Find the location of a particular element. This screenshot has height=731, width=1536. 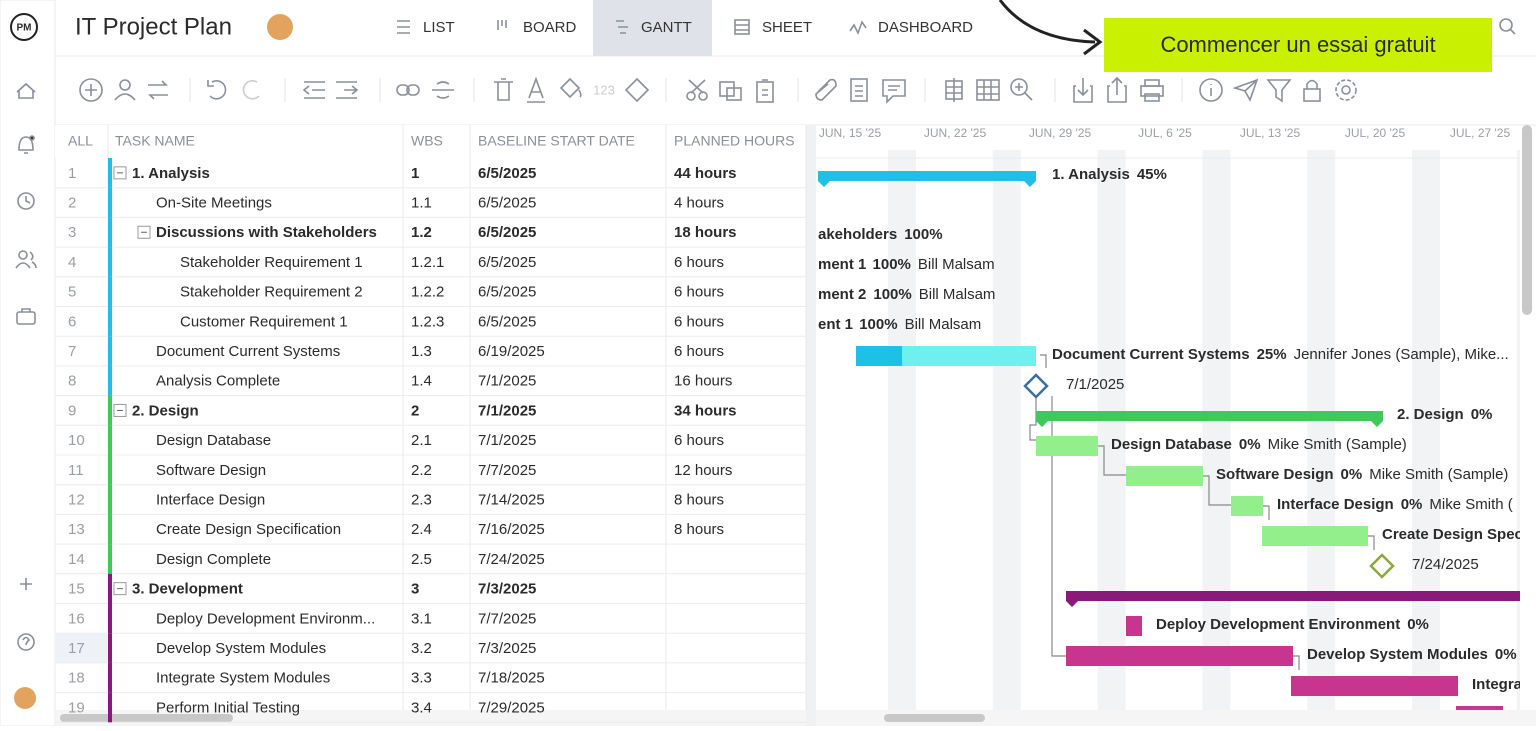

row-number: 13 is located at coordinates (76, 529).